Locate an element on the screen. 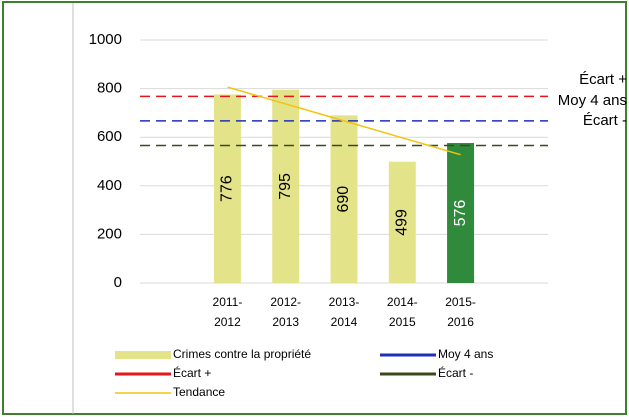 This screenshot has height=417, width=629. value-label: 795 is located at coordinates (285, 186).